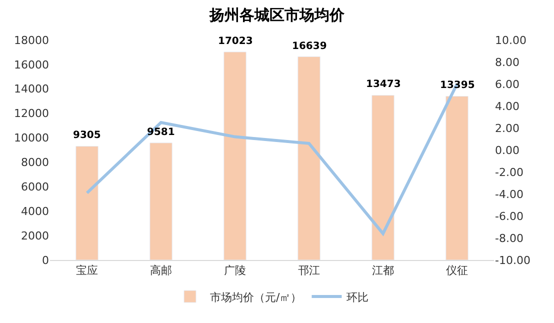 The width and height of the screenshot is (554, 323). What do you see at coordinates (31, 138) in the screenshot?
I see `y-tick-label: 10000` at bounding box center [31, 138].